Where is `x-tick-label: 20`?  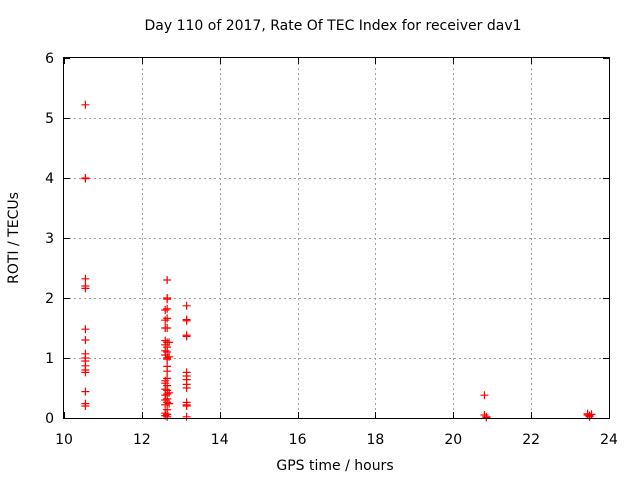 x-tick-label: 20 is located at coordinates (453, 440).